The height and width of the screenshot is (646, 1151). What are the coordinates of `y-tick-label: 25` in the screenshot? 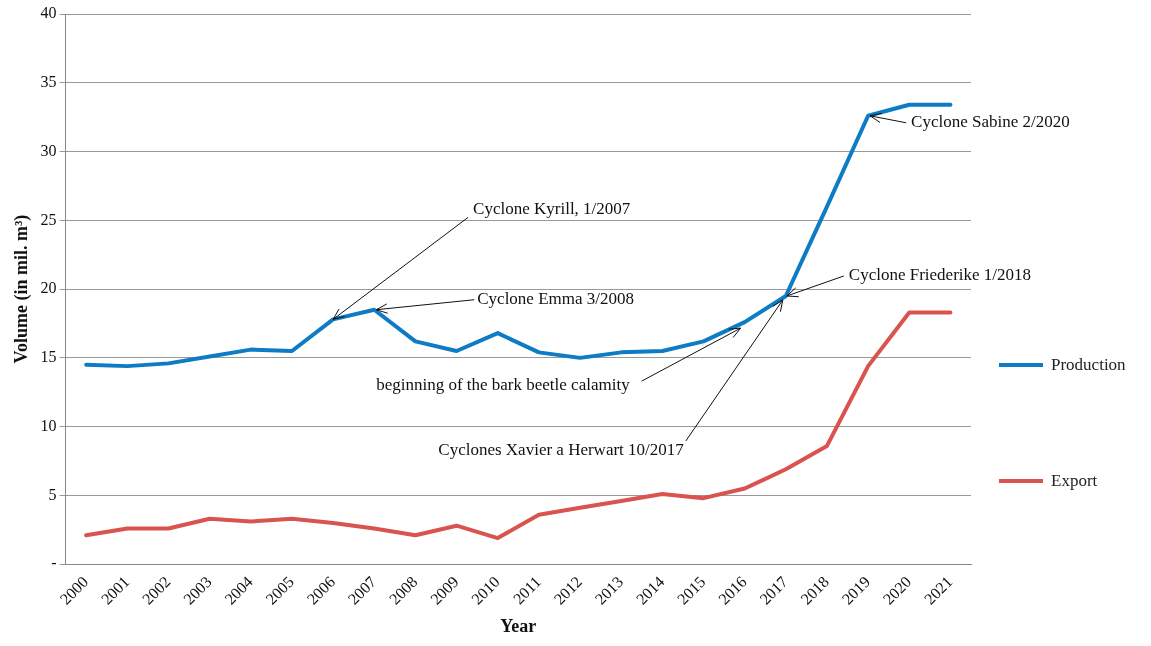 It's located at (48, 219).